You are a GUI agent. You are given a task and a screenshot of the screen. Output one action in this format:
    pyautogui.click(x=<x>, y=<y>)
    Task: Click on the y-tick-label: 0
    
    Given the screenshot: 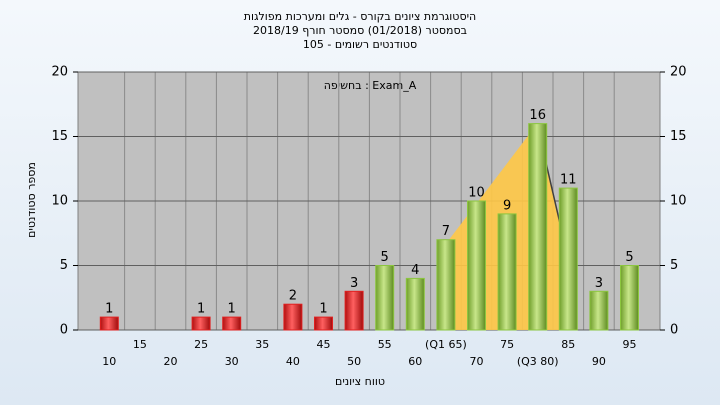 What is the action you would take?
    pyautogui.click(x=64, y=330)
    